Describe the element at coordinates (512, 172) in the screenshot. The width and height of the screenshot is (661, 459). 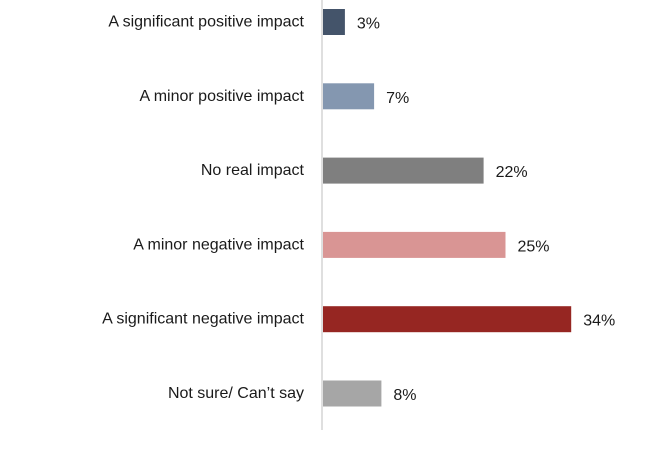
I see `value-label: 22%` at that location.